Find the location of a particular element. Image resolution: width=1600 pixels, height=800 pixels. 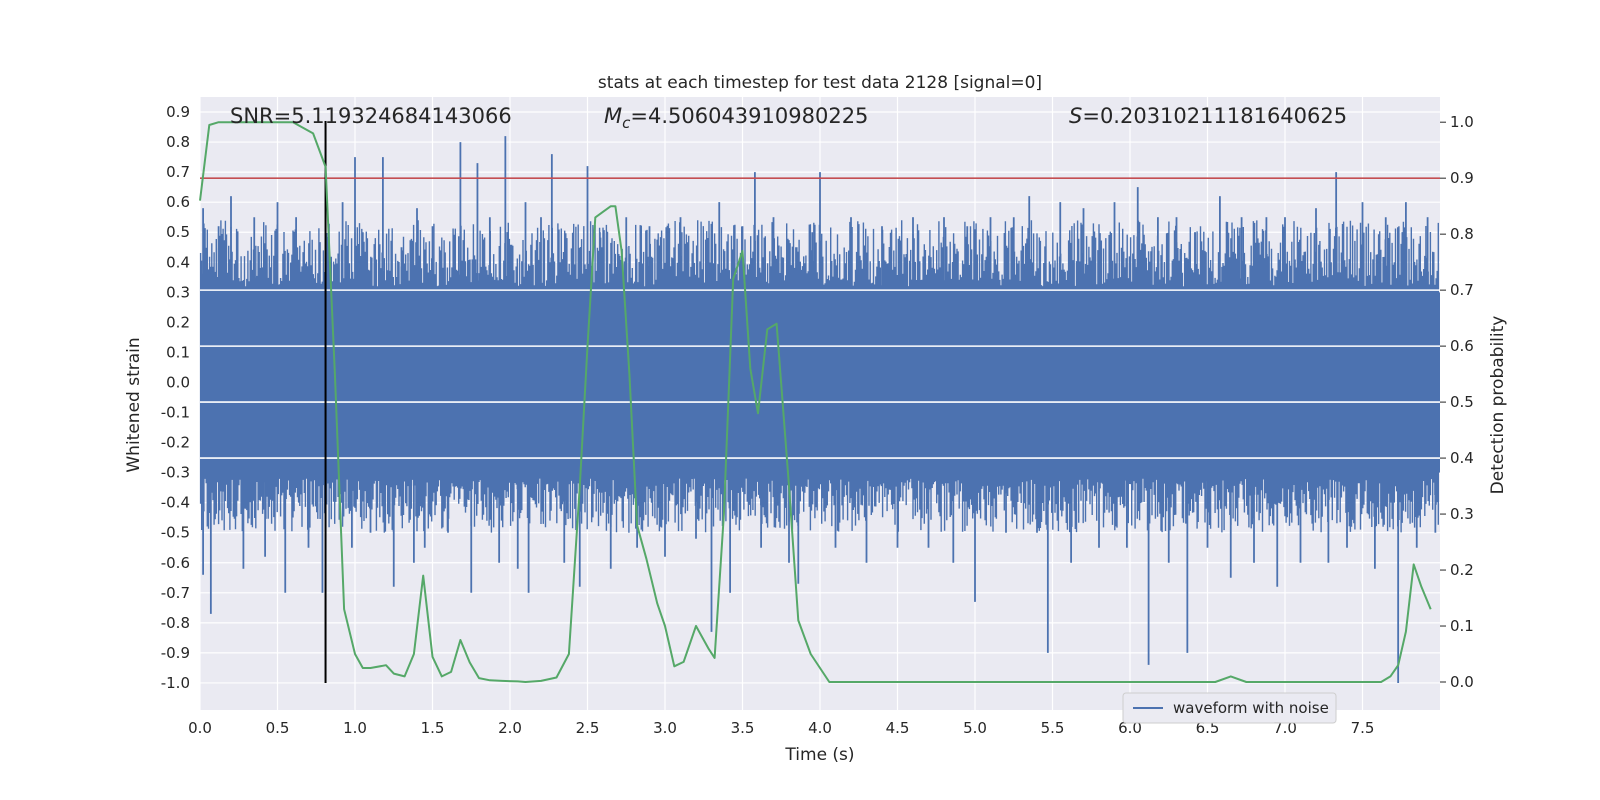

x-tick-label: 5.0 is located at coordinates (975, 728).